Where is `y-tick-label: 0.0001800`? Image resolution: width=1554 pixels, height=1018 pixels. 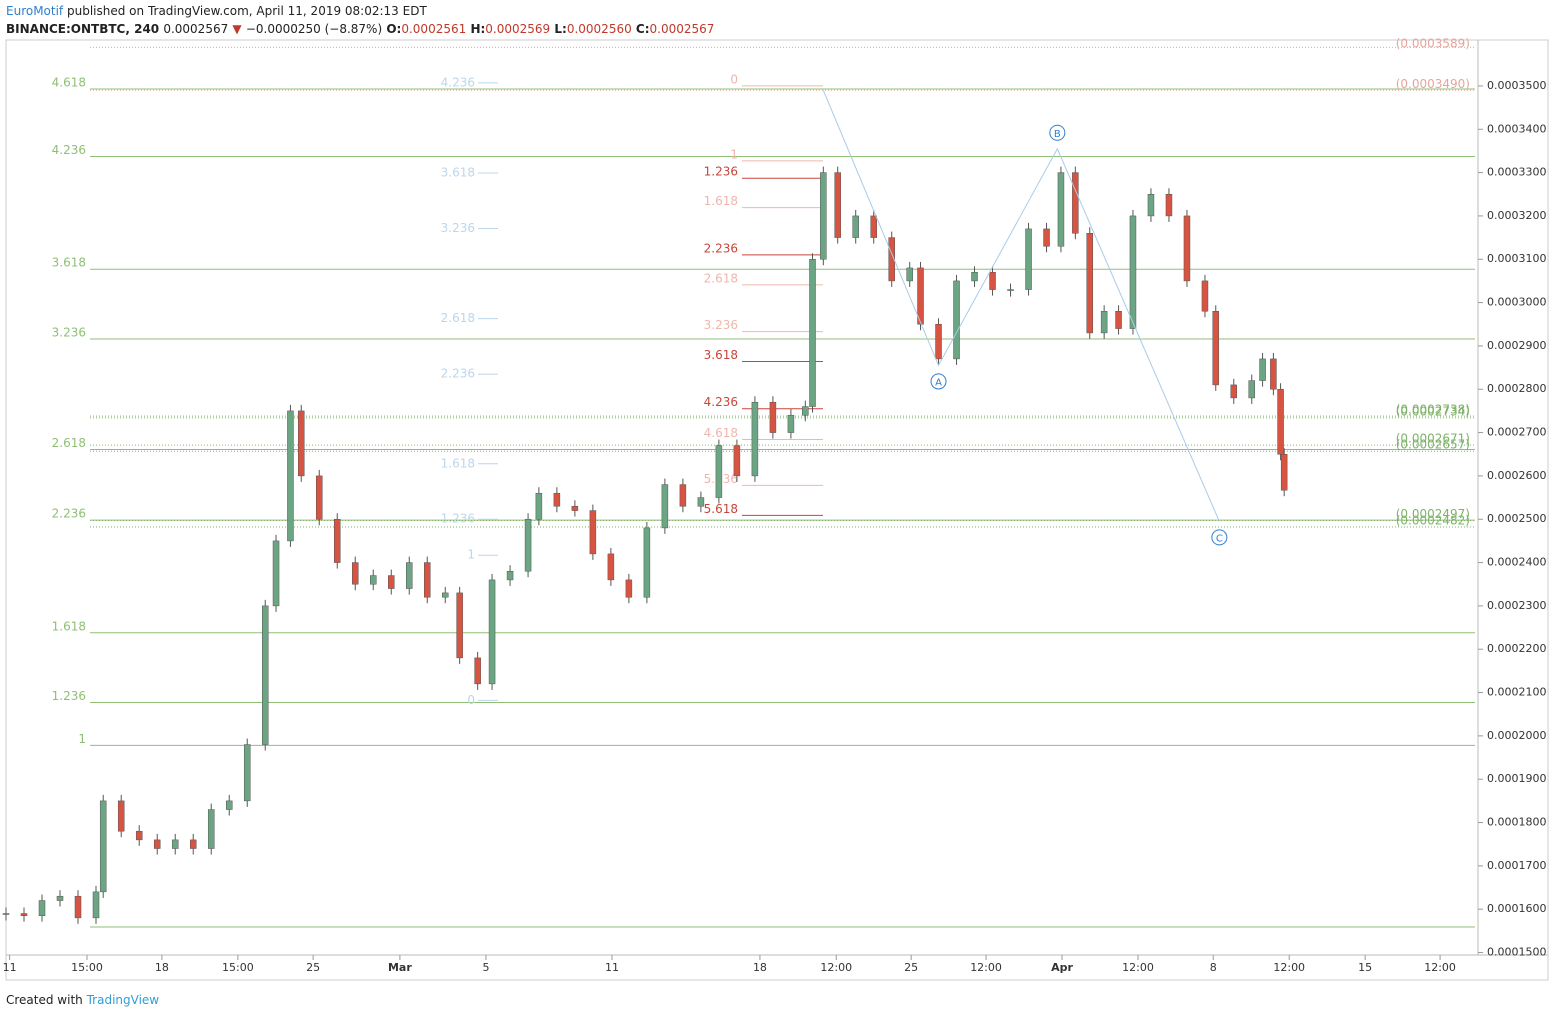 y-tick-label: 0.0001800 is located at coordinates (1517, 822).